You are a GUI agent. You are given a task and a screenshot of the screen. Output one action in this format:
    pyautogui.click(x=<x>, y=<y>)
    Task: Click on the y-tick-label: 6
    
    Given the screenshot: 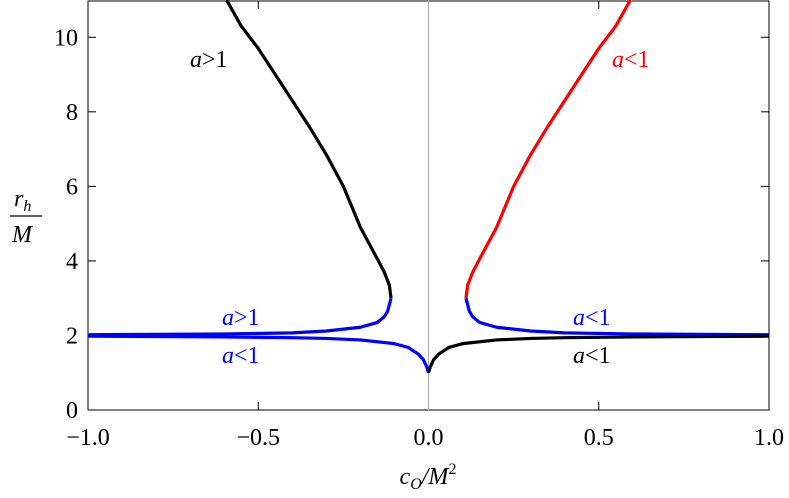 What is the action you would take?
    pyautogui.click(x=72, y=187)
    